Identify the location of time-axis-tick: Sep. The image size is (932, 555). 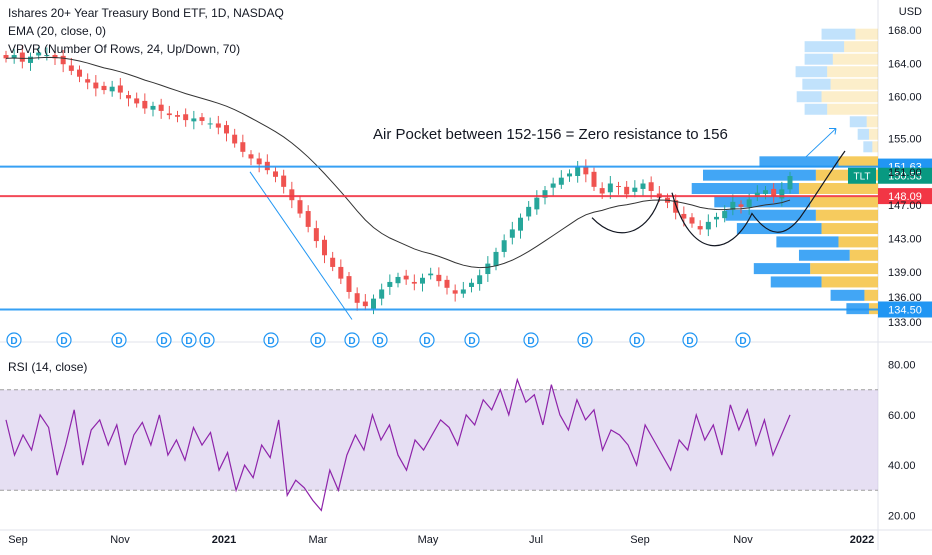
(18, 540).